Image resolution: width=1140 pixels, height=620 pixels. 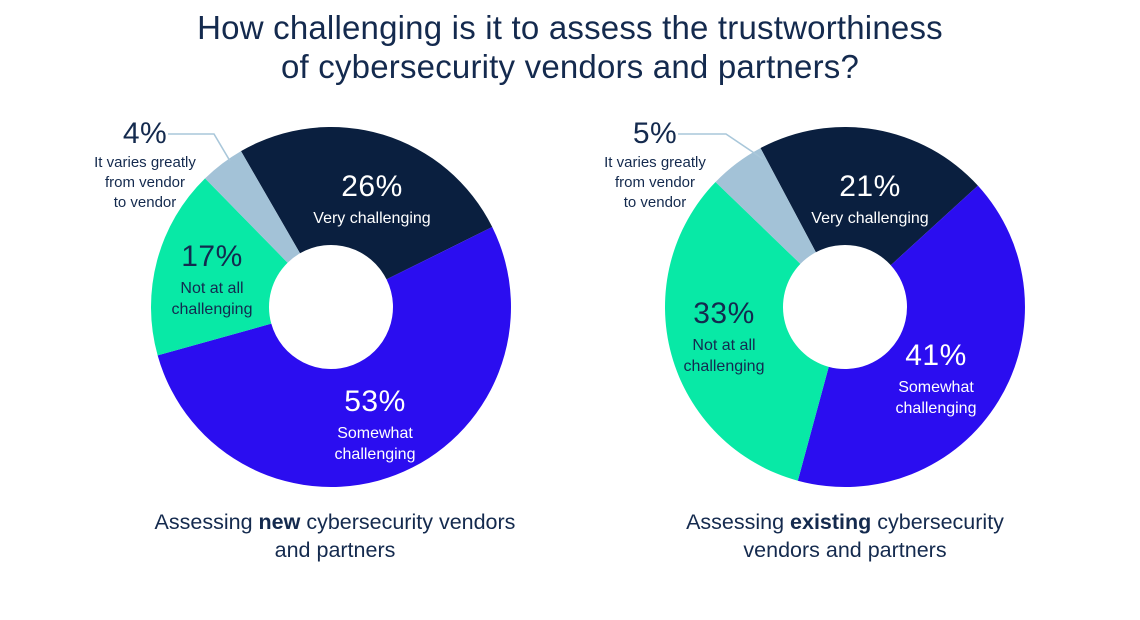 I want to click on slice-percent: 53%, so click(x=375, y=401).